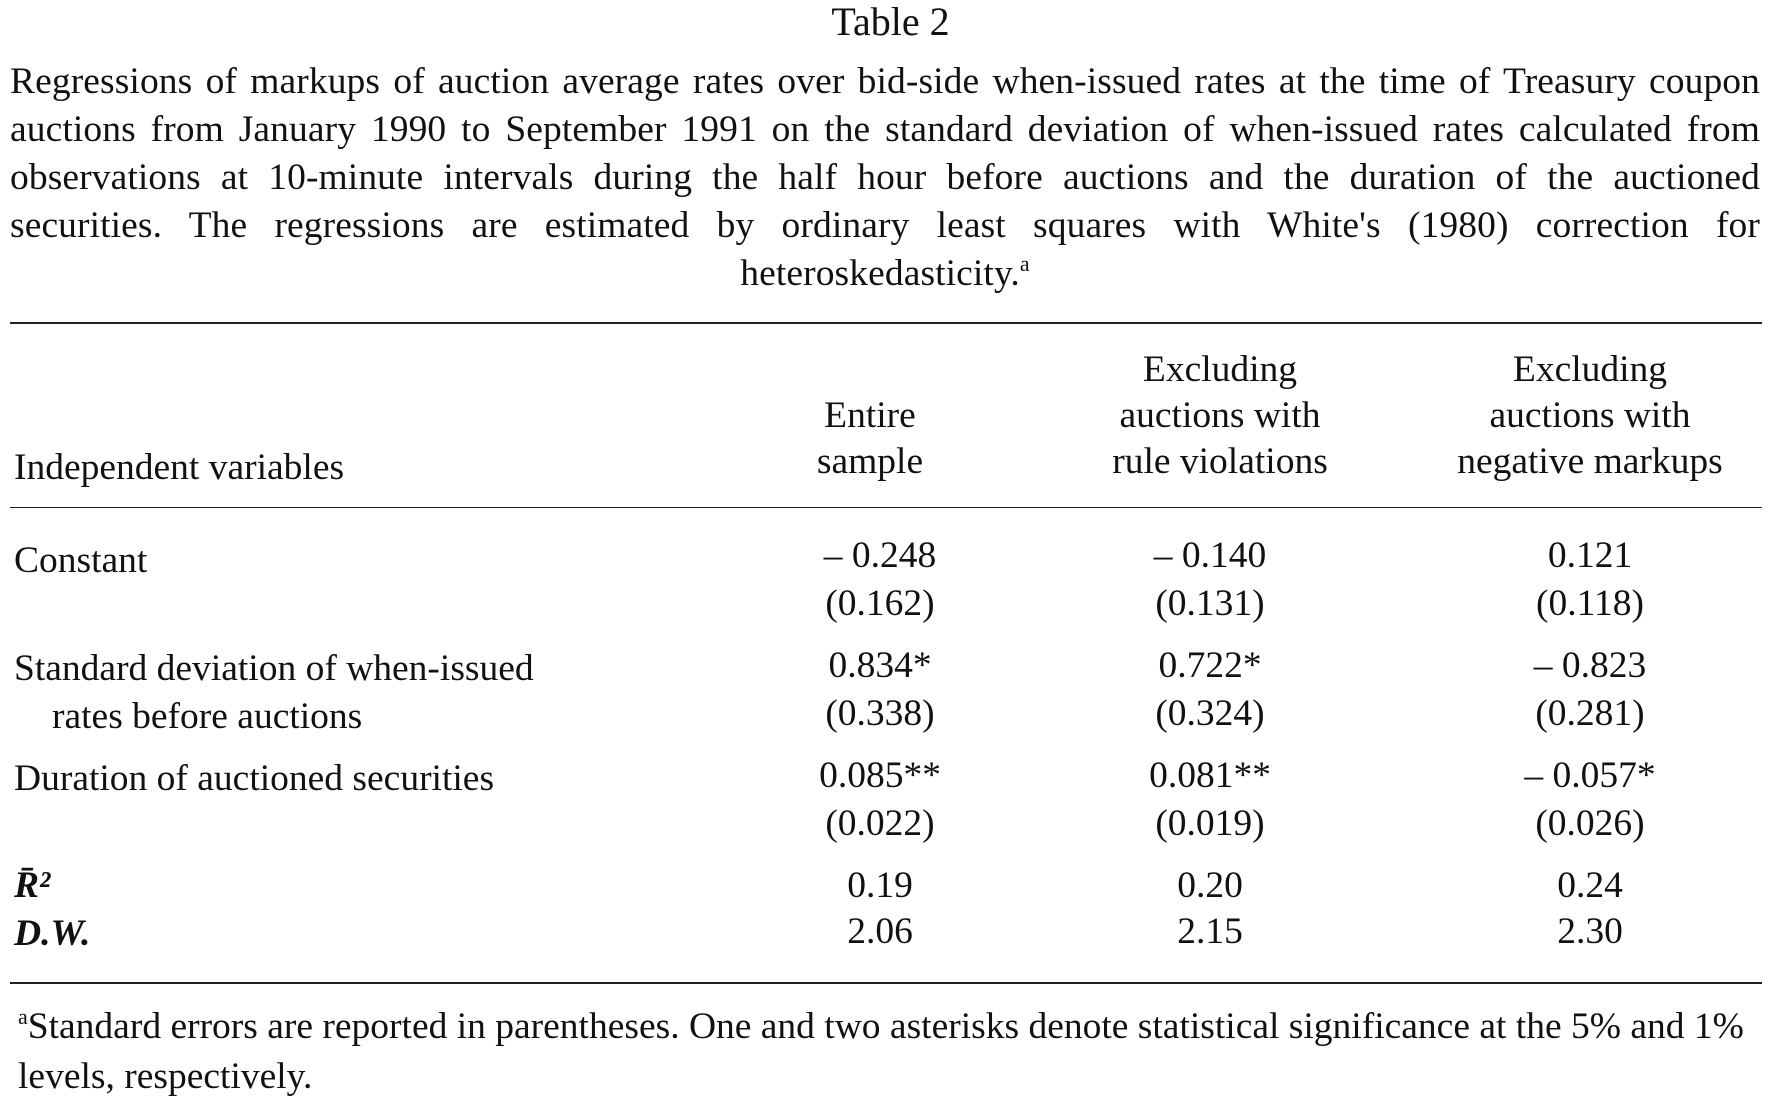  I want to click on header-col1-line1: Entire, so click(870, 415).